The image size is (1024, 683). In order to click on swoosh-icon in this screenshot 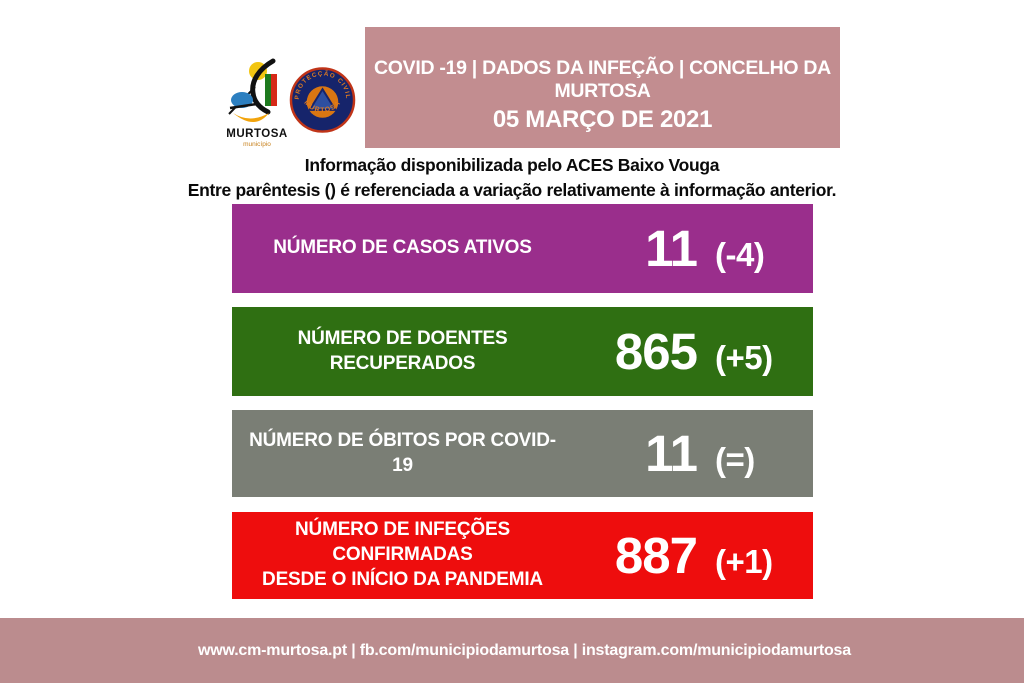, I will do `click(263, 86)`.